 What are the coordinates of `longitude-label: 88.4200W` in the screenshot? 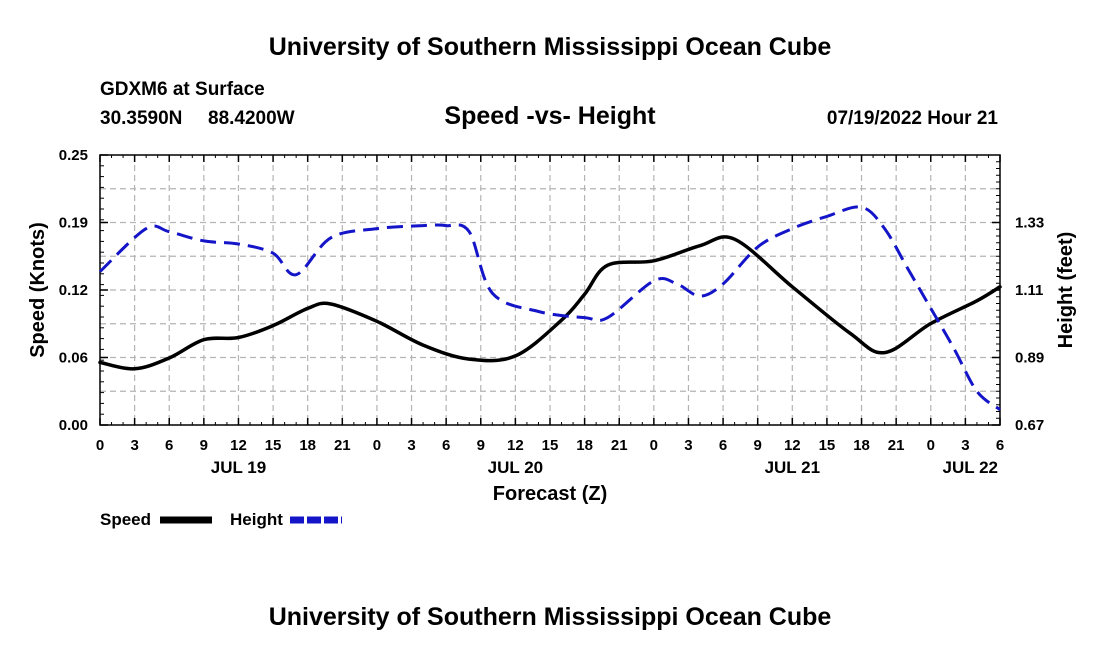 It's located at (251, 118).